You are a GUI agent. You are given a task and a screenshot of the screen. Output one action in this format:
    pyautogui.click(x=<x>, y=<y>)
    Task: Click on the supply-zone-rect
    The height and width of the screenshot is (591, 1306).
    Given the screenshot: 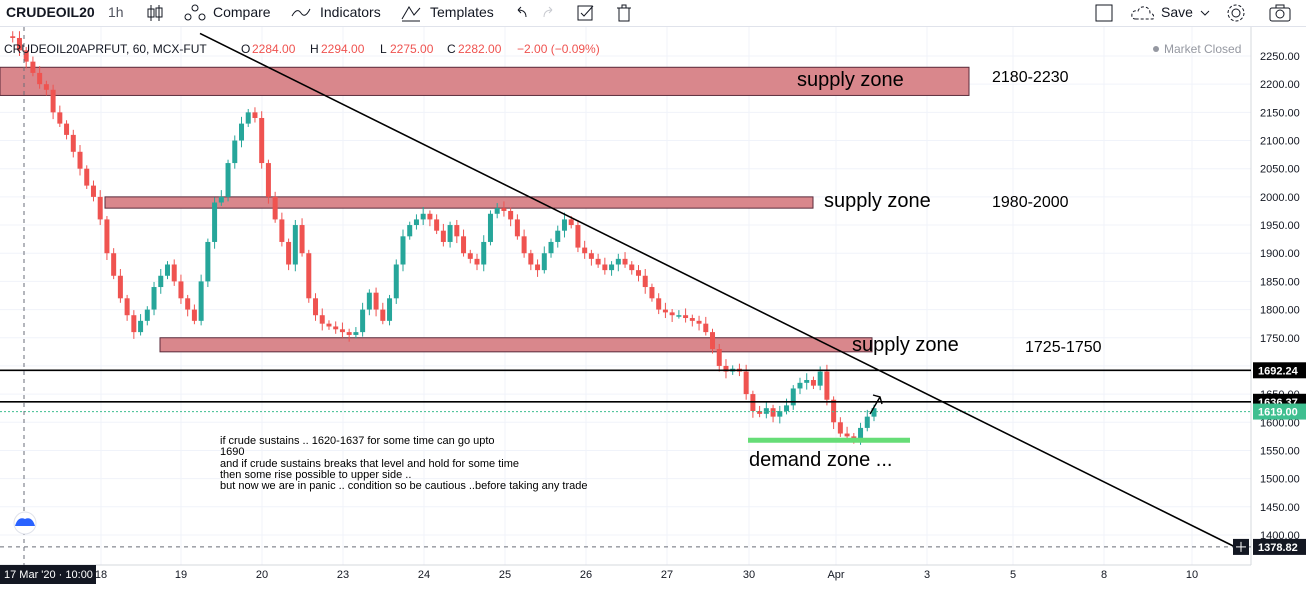 What is the action you would take?
    pyautogui.click(x=459, y=202)
    